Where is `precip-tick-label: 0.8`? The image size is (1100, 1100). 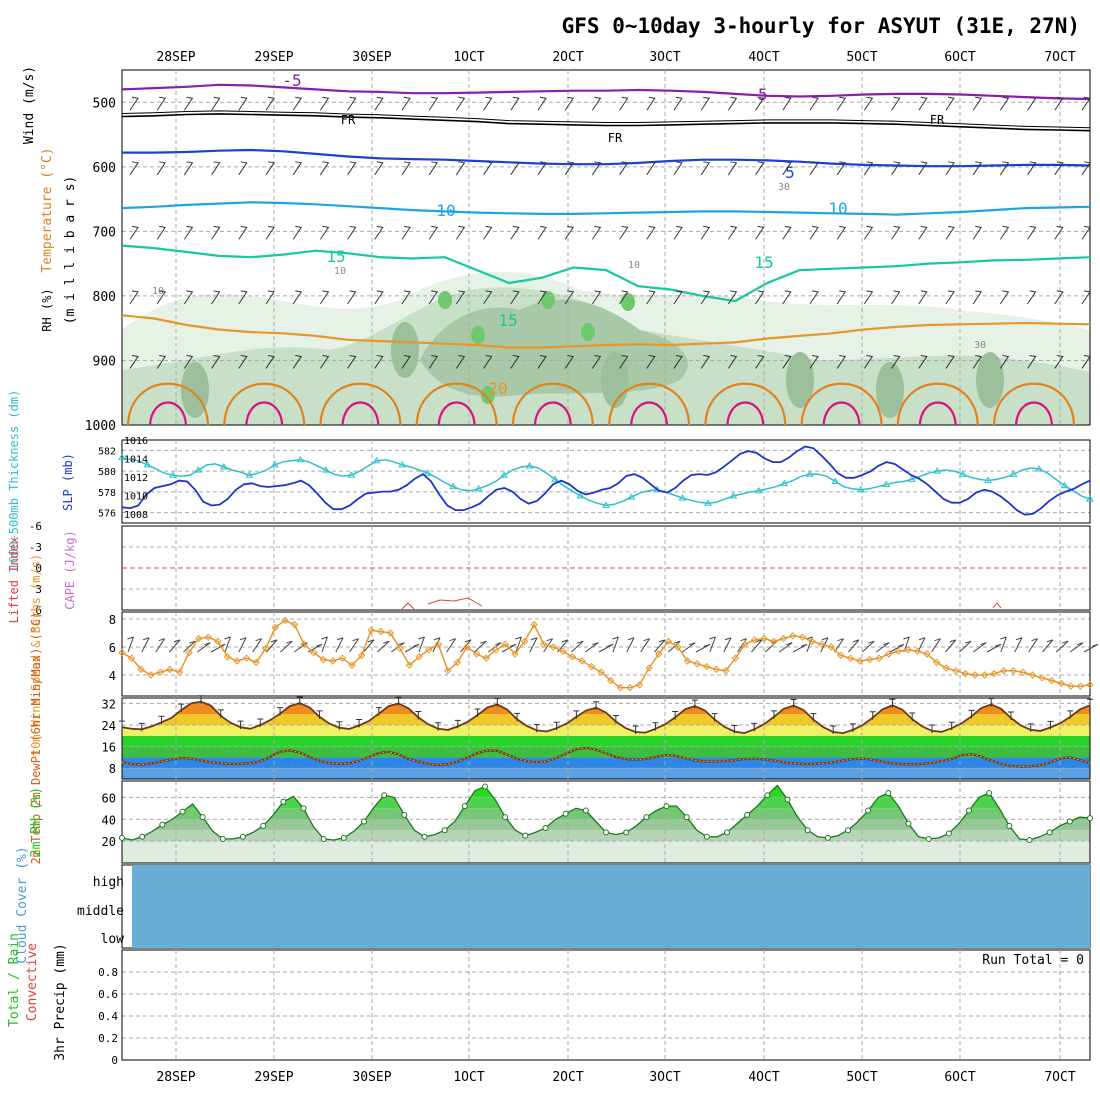
precip-tick-label: 0.8 is located at coordinates (108, 972).